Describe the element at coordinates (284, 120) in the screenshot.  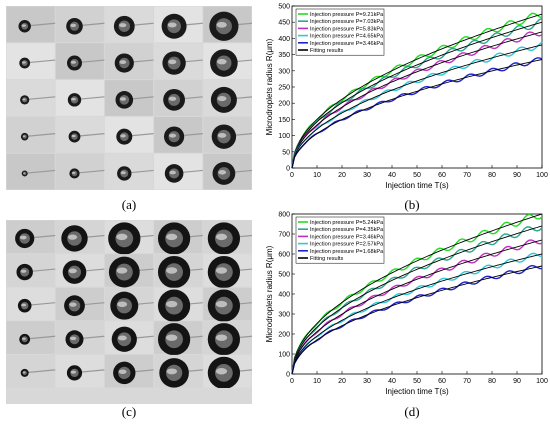
I see `y-tick-label: 150` at that location.